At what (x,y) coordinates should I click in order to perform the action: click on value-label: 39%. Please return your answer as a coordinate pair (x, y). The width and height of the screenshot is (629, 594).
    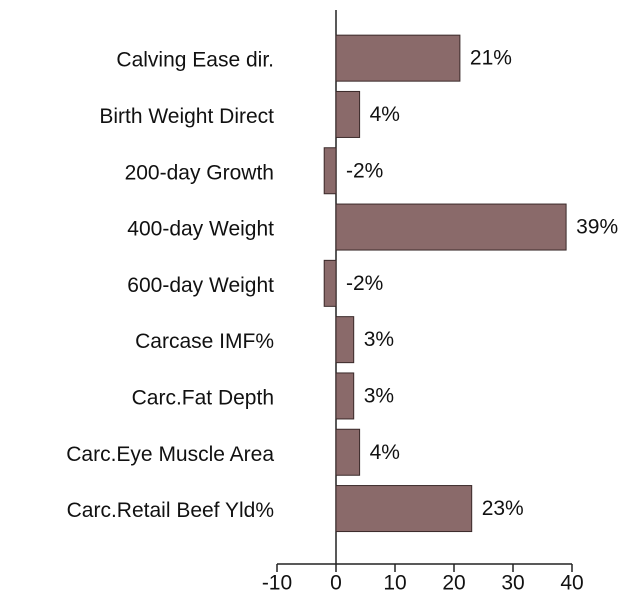
    Looking at the image, I should click on (597, 227).